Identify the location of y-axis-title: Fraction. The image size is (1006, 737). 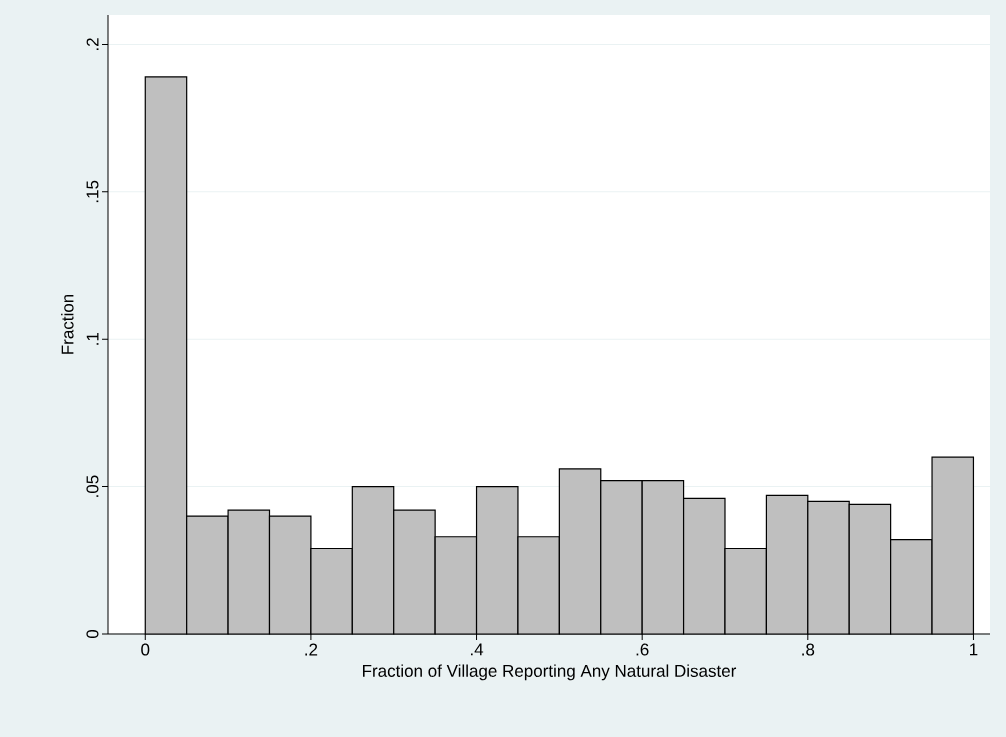
(67, 324).